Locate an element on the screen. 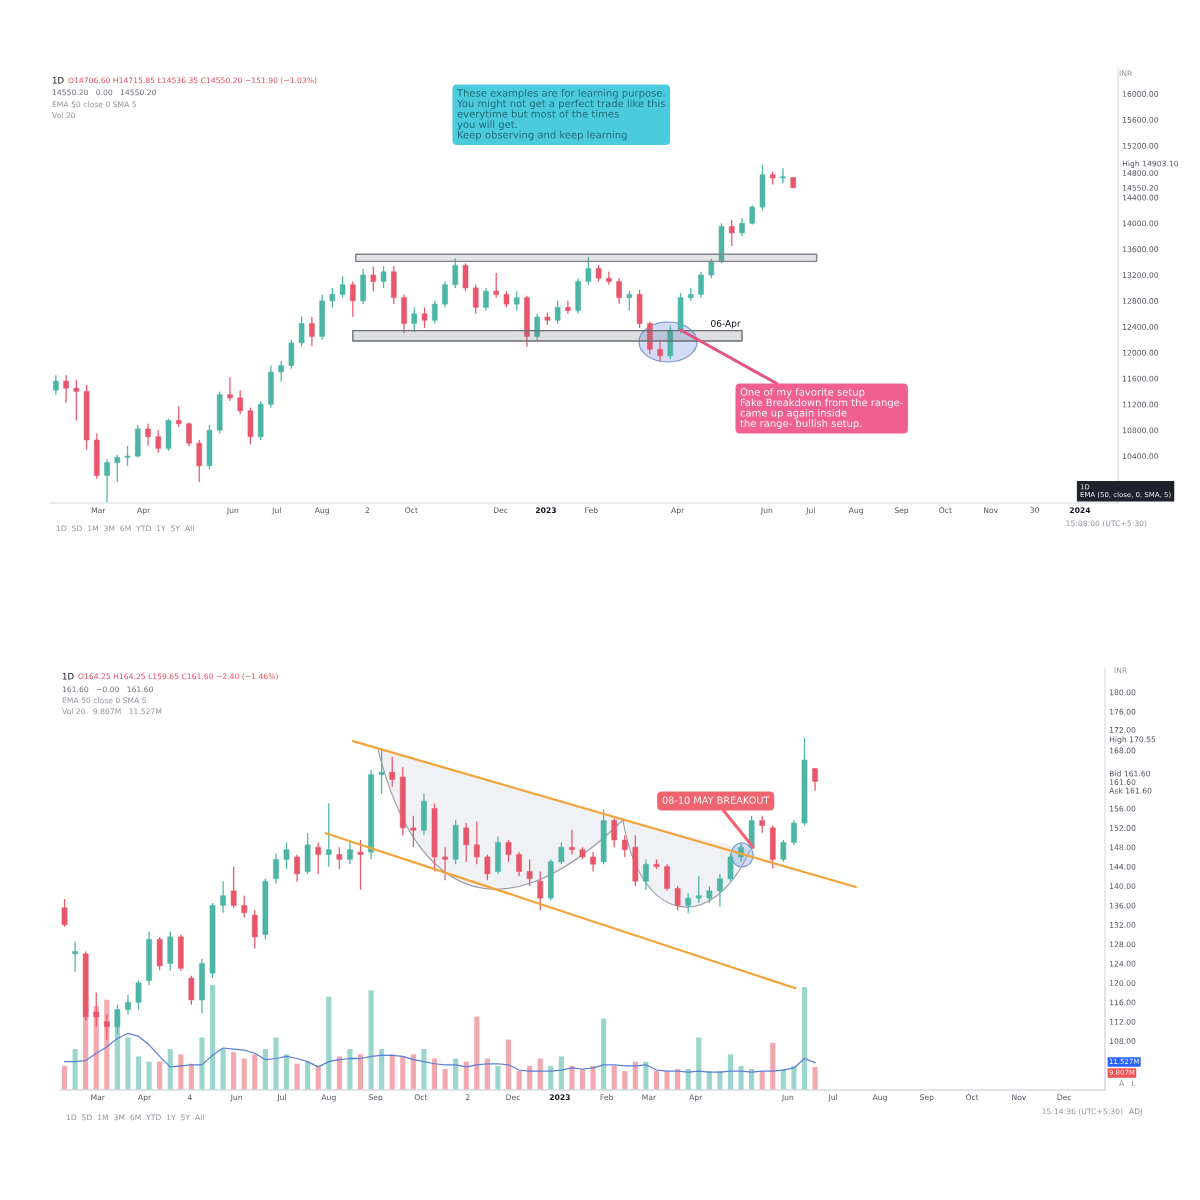 The height and width of the screenshot is (1200, 1200). text: 1D is located at coordinates (58, 80).